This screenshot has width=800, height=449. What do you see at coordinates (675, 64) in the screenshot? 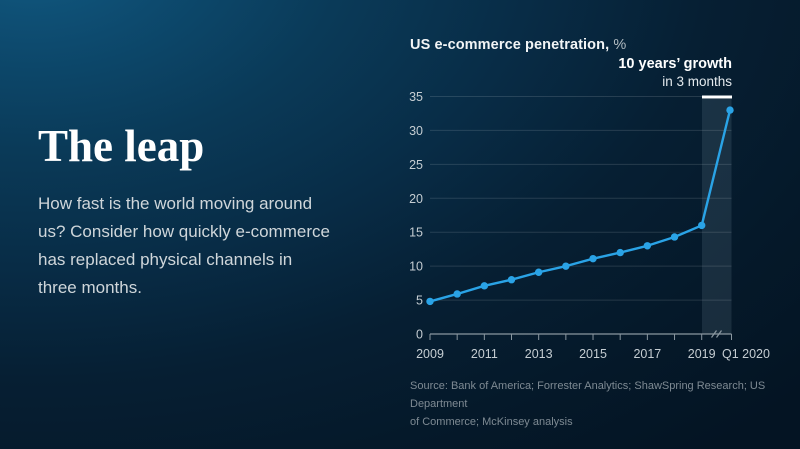
I see `annotation-line1: 10 years’ growth` at bounding box center [675, 64].